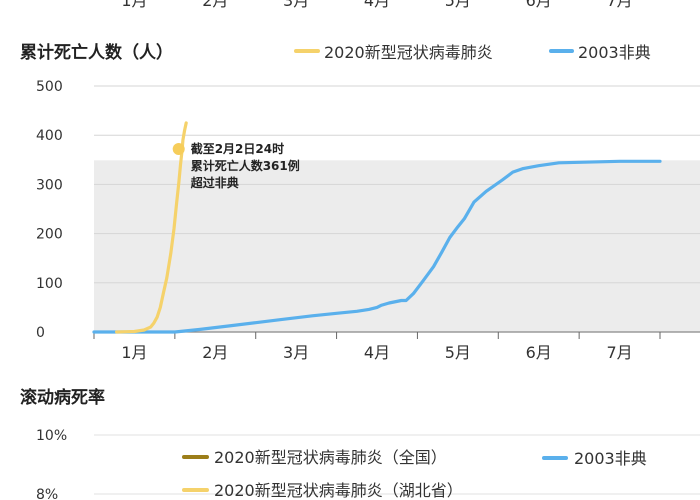 The height and width of the screenshot is (500, 700). Describe the element at coordinates (49, 185) in the screenshot. I see `y-tick-label: 300` at that location.